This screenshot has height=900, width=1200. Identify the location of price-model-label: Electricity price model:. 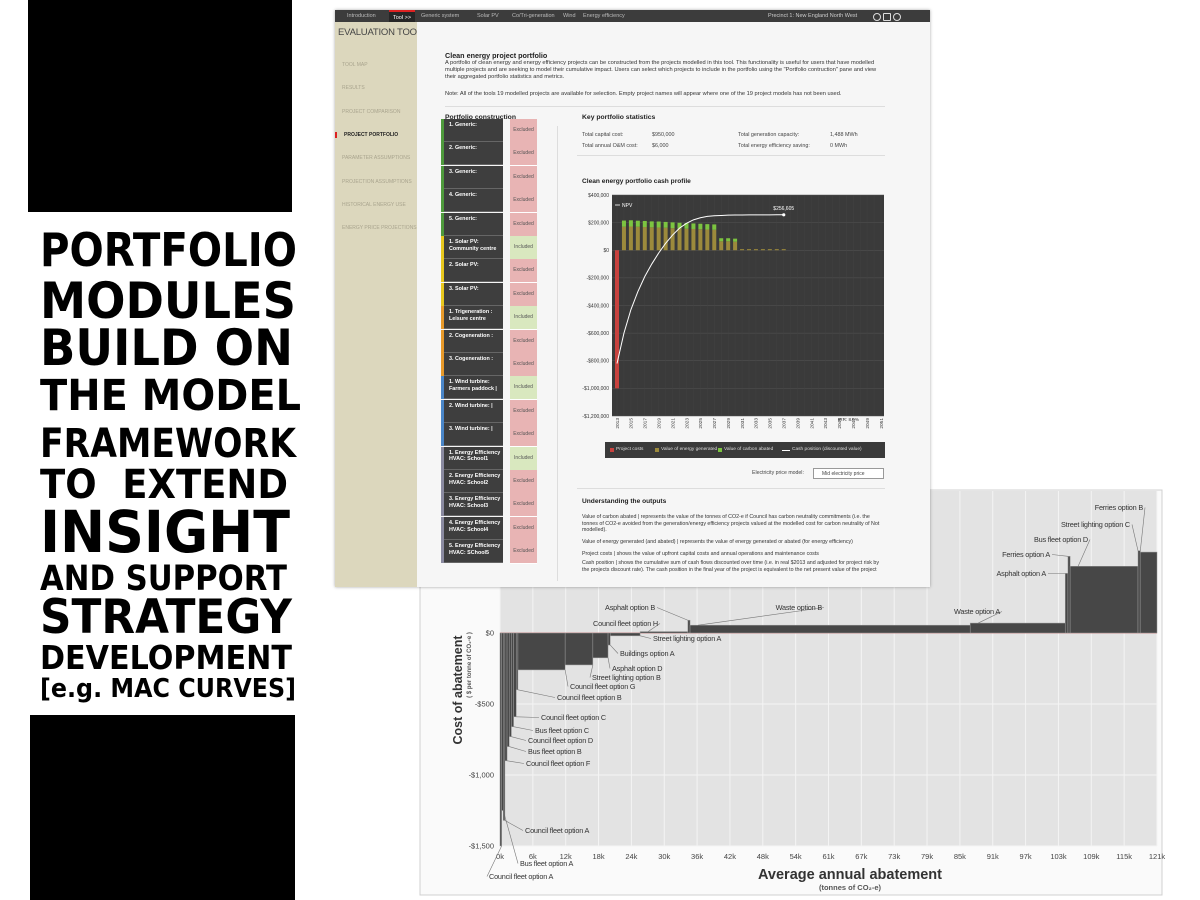
(778, 473).